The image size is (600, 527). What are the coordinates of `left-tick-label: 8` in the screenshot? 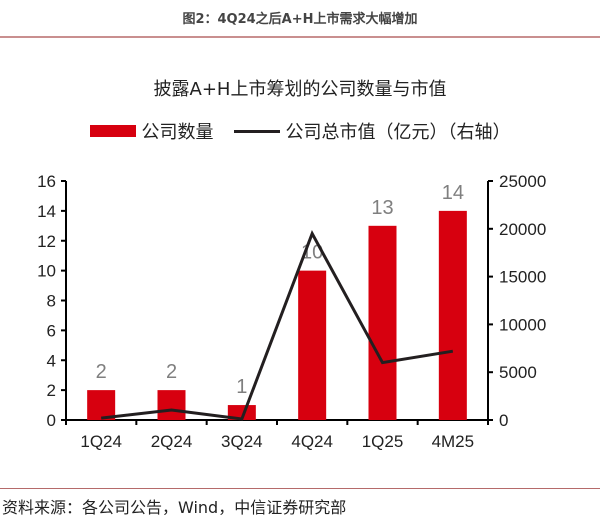 It's located at (51, 301).